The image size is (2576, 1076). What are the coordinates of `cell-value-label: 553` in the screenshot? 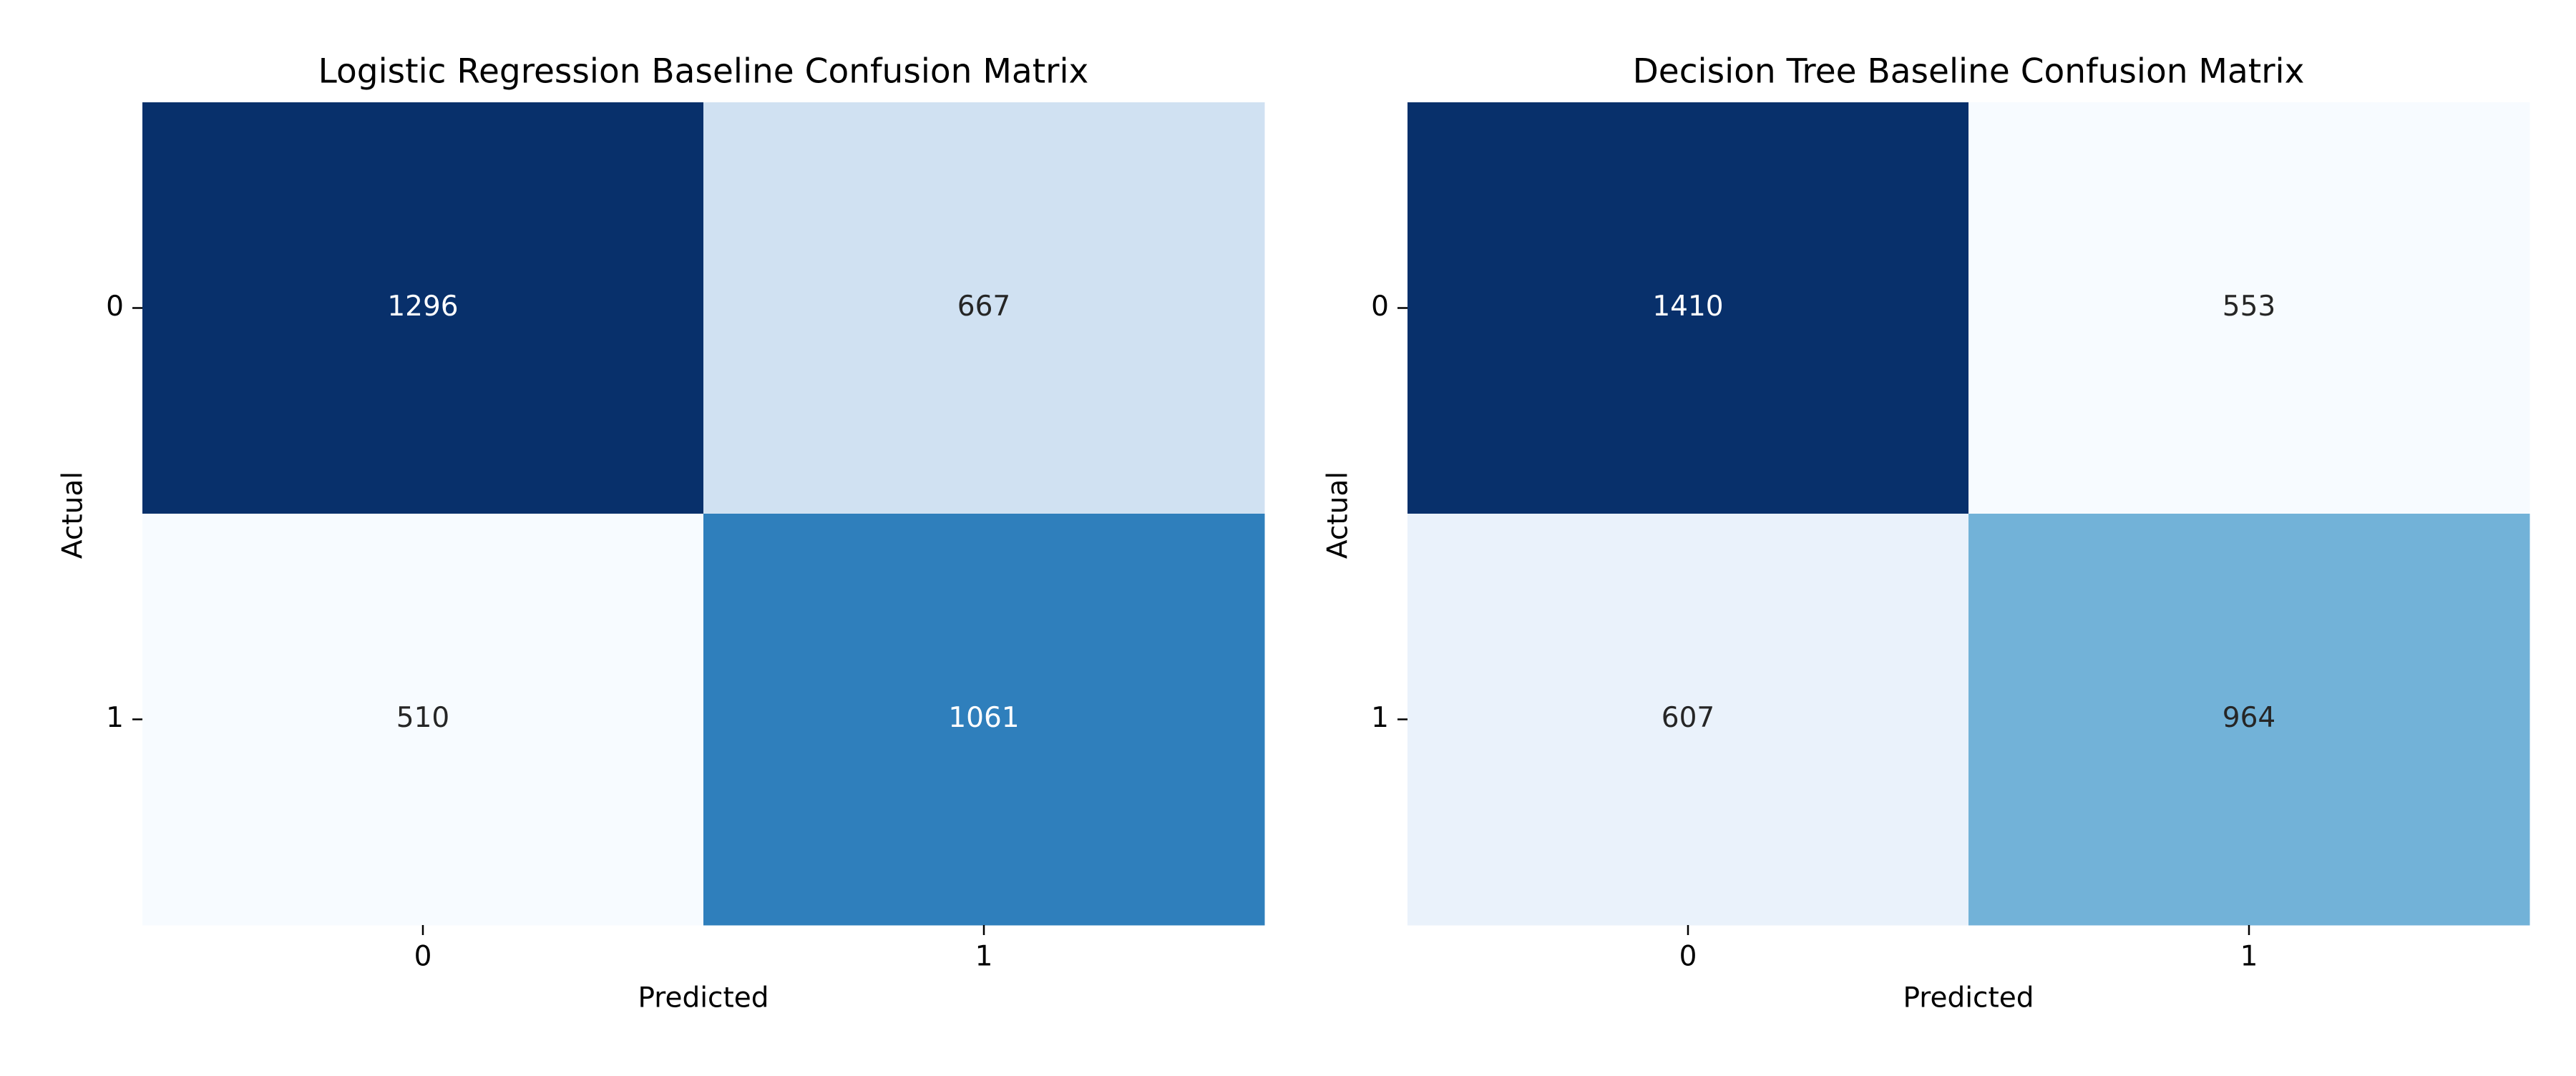 It's located at (2249, 307).